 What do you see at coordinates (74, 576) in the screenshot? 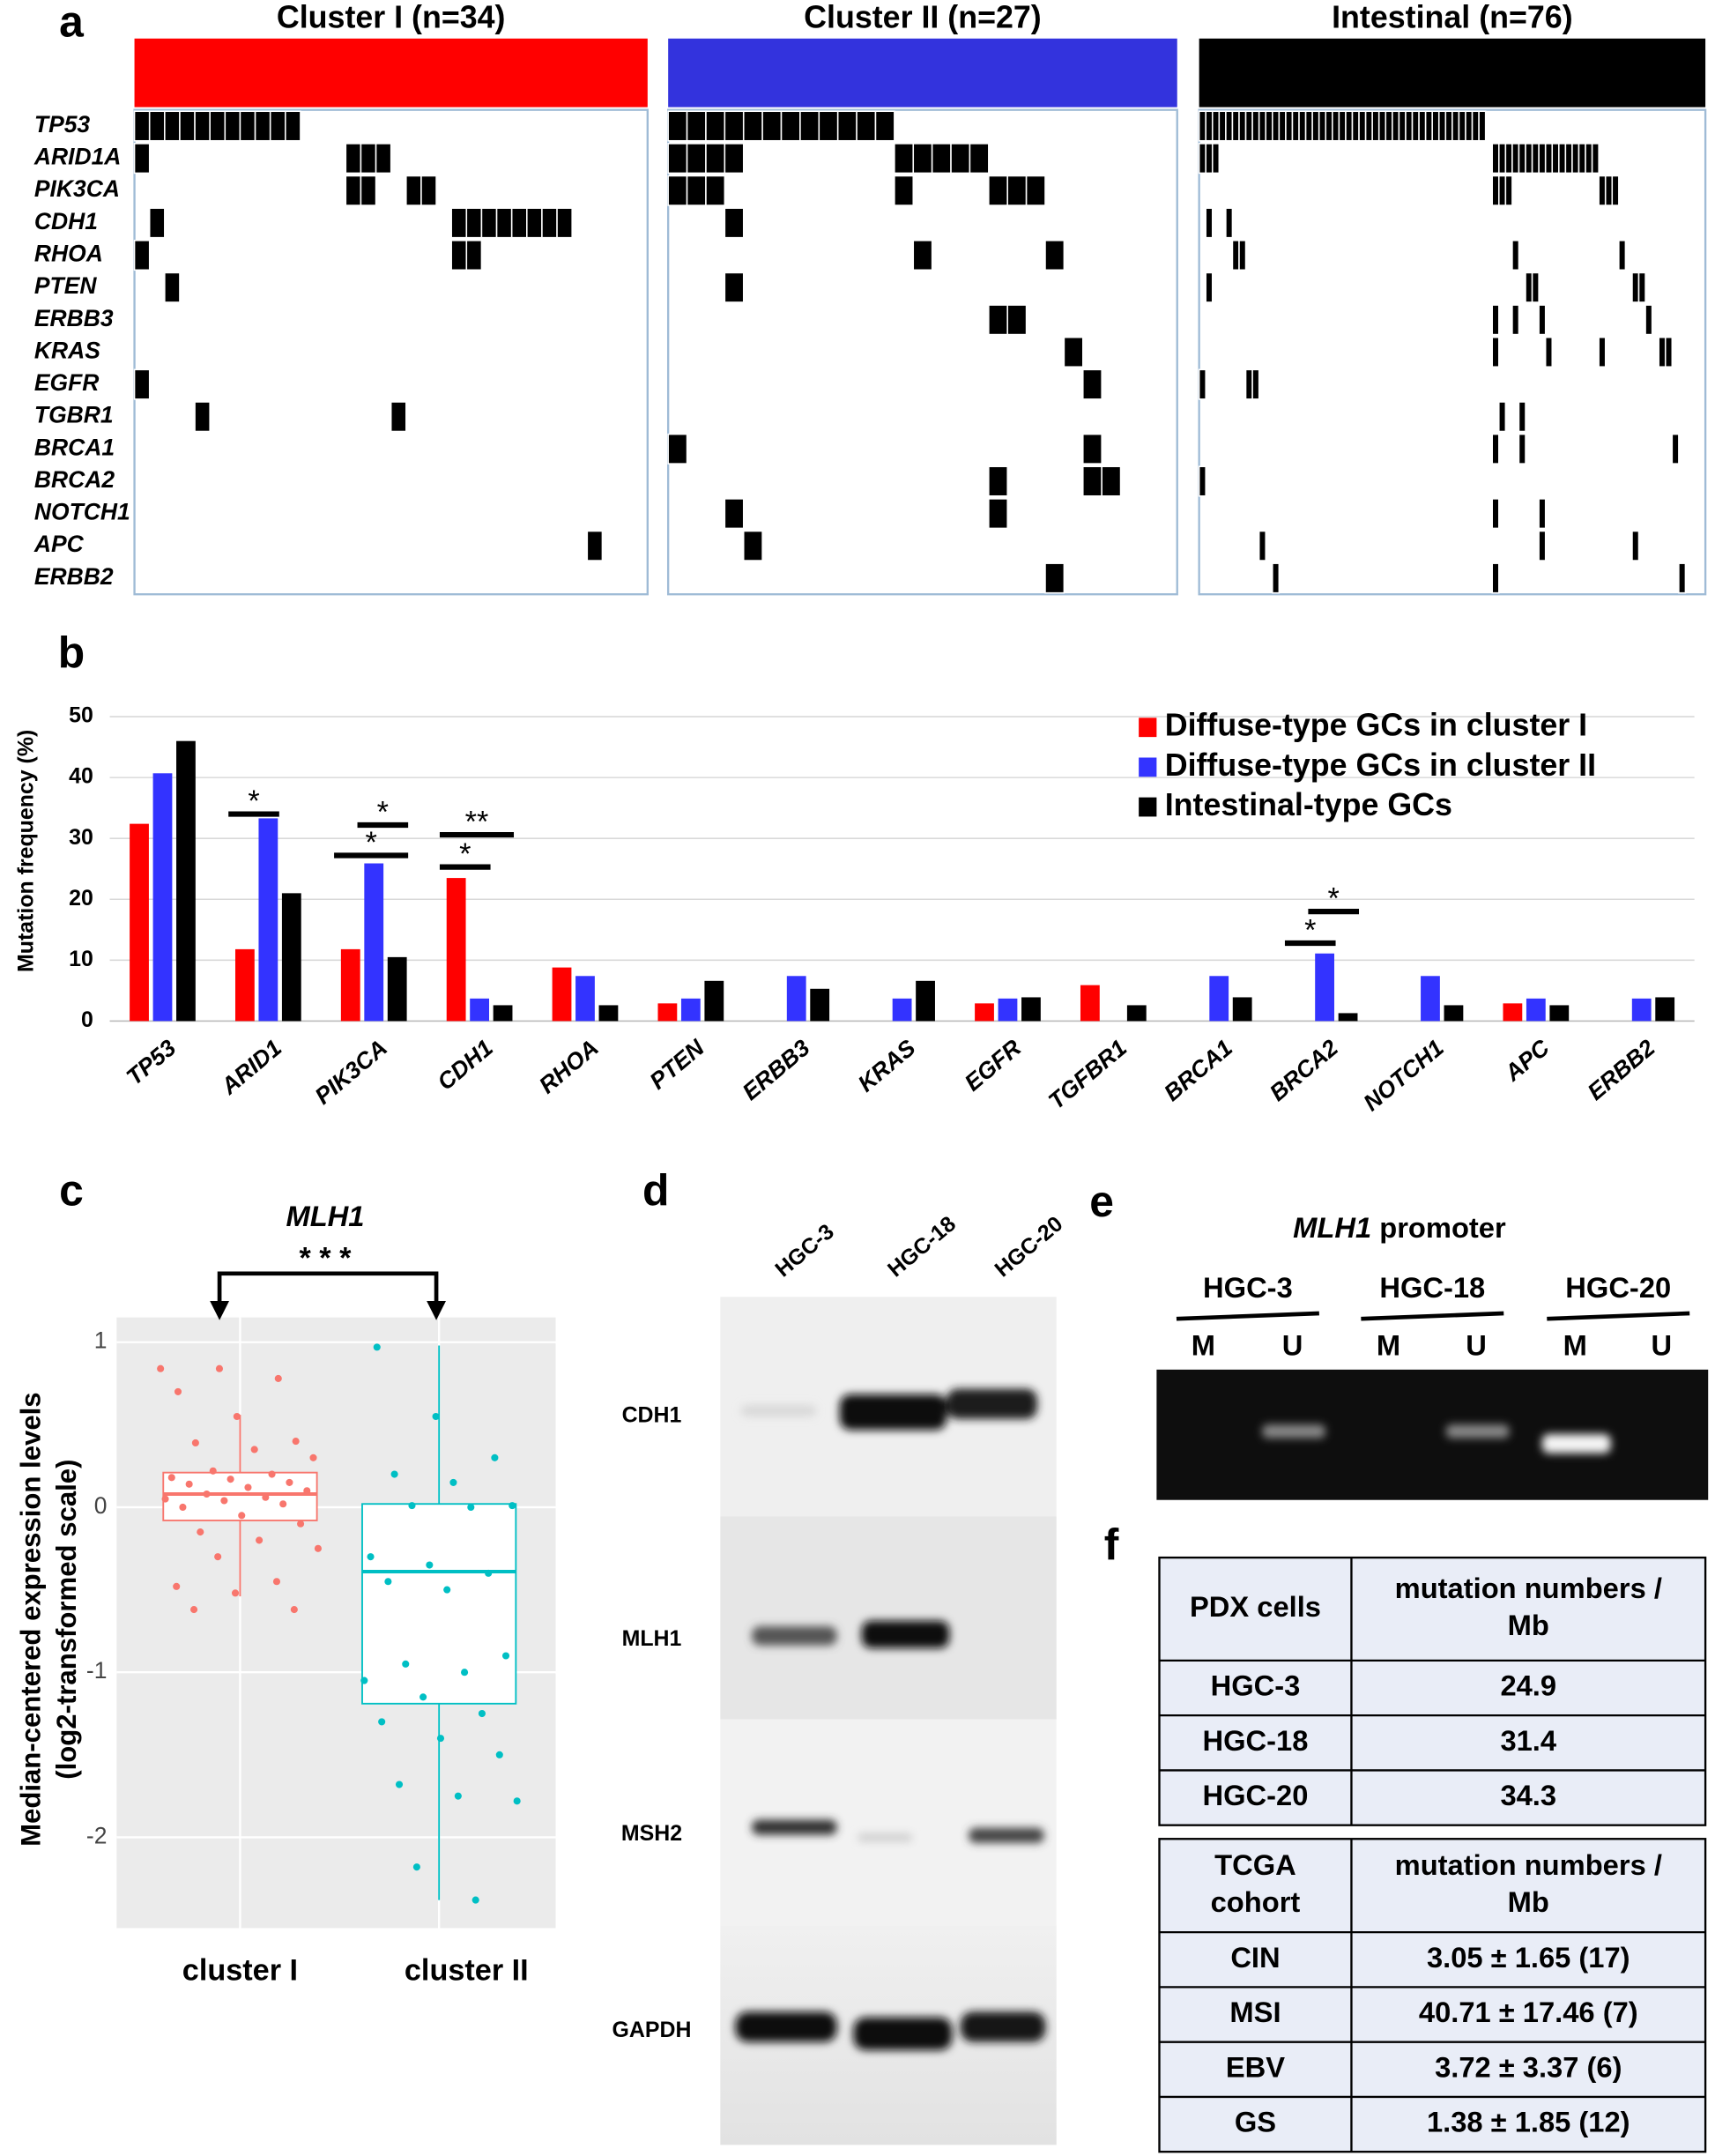
I see `gene-label: ERBB2` at bounding box center [74, 576].